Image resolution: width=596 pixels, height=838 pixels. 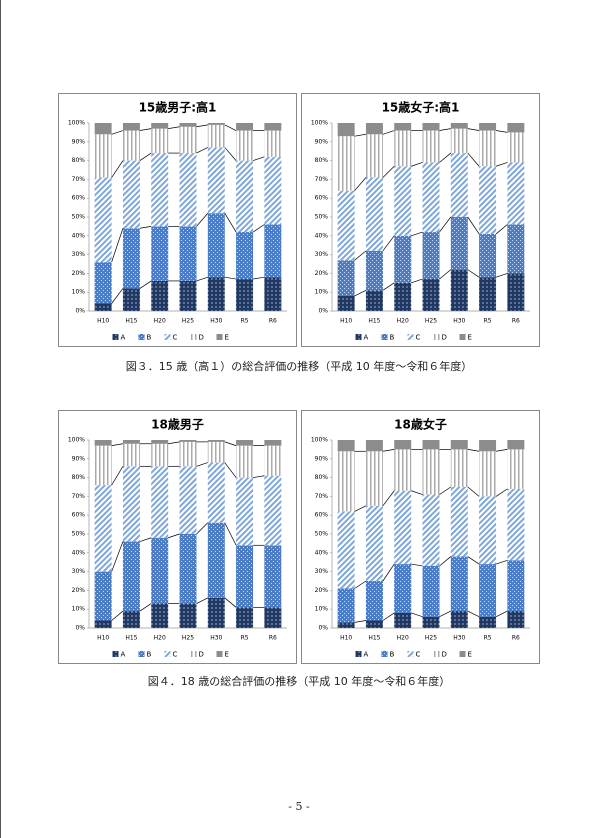 What do you see at coordinates (178, 107) in the screenshot?
I see `chart-title: 15歳男子:高1` at bounding box center [178, 107].